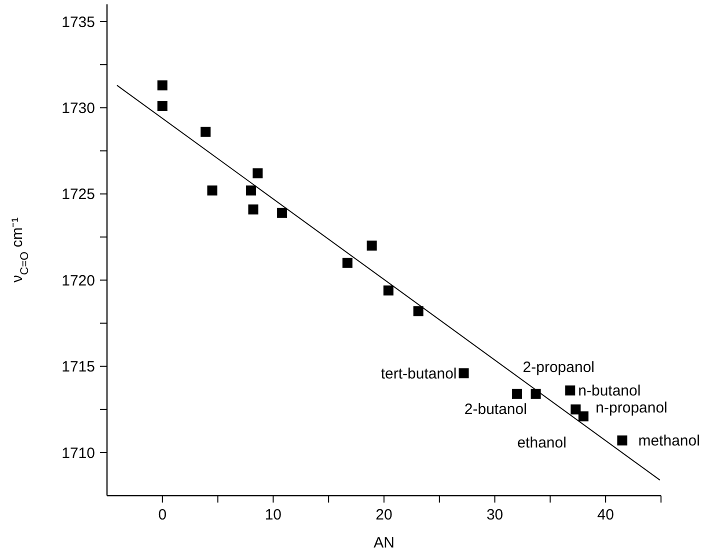 This screenshot has width=723, height=560. What do you see at coordinates (384, 543) in the screenshot?
I see `x-axis-title: AN` at bounding box center [384, 543].